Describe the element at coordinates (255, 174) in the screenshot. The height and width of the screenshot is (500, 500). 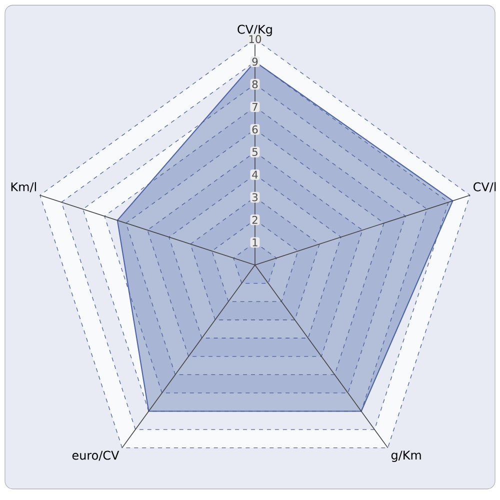
I see `y-tick-label: 4` at that location.